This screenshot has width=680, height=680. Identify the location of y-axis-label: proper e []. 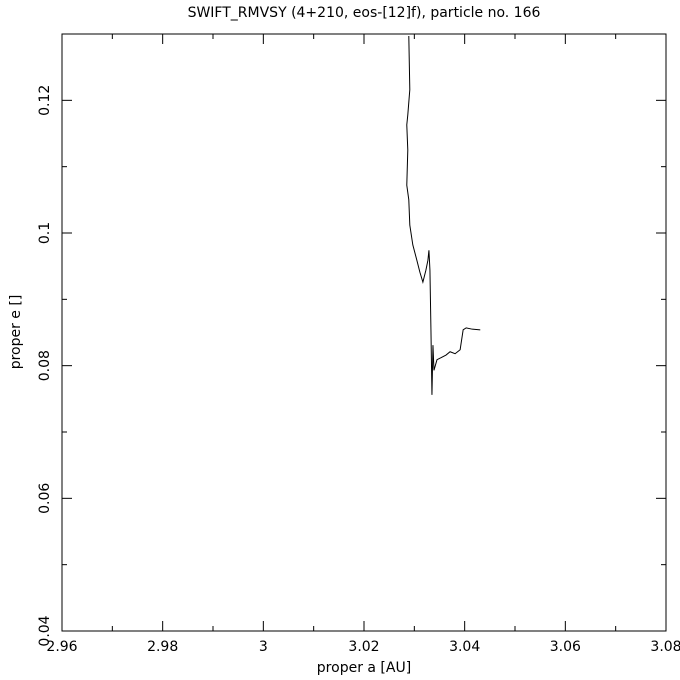
(16, 332).